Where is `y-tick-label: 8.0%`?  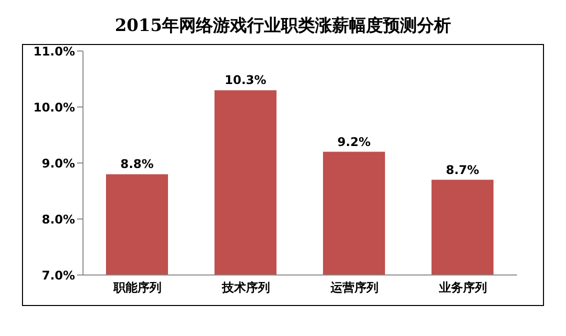
y-tick-label: 8.0% is located at coordinates (58, 219).